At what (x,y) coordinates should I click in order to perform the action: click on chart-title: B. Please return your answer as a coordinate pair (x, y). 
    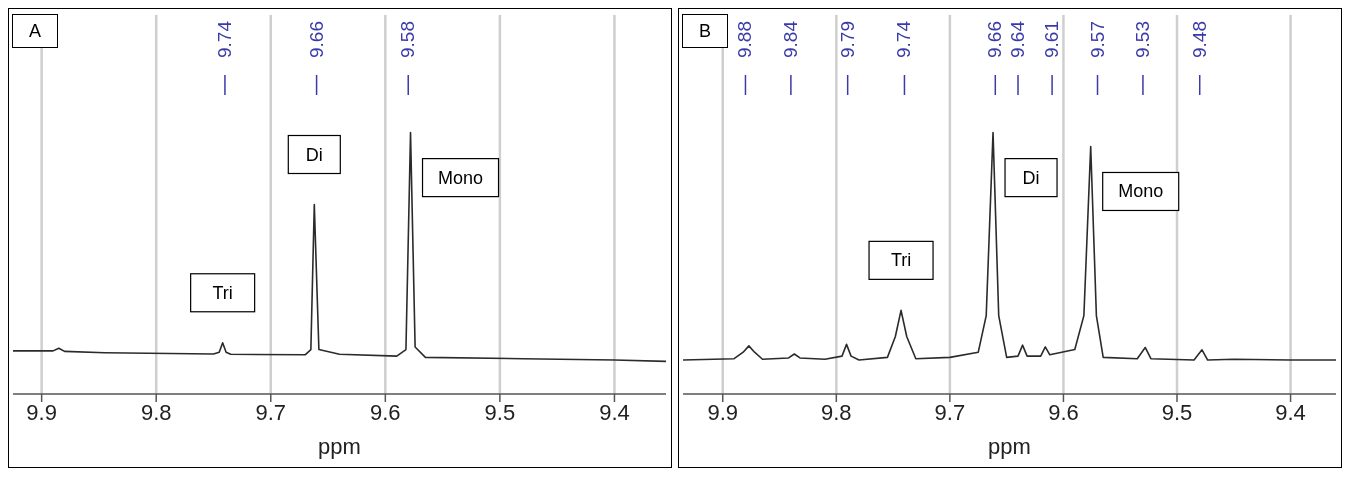
    Looking at the image, I should click on (705, 31).